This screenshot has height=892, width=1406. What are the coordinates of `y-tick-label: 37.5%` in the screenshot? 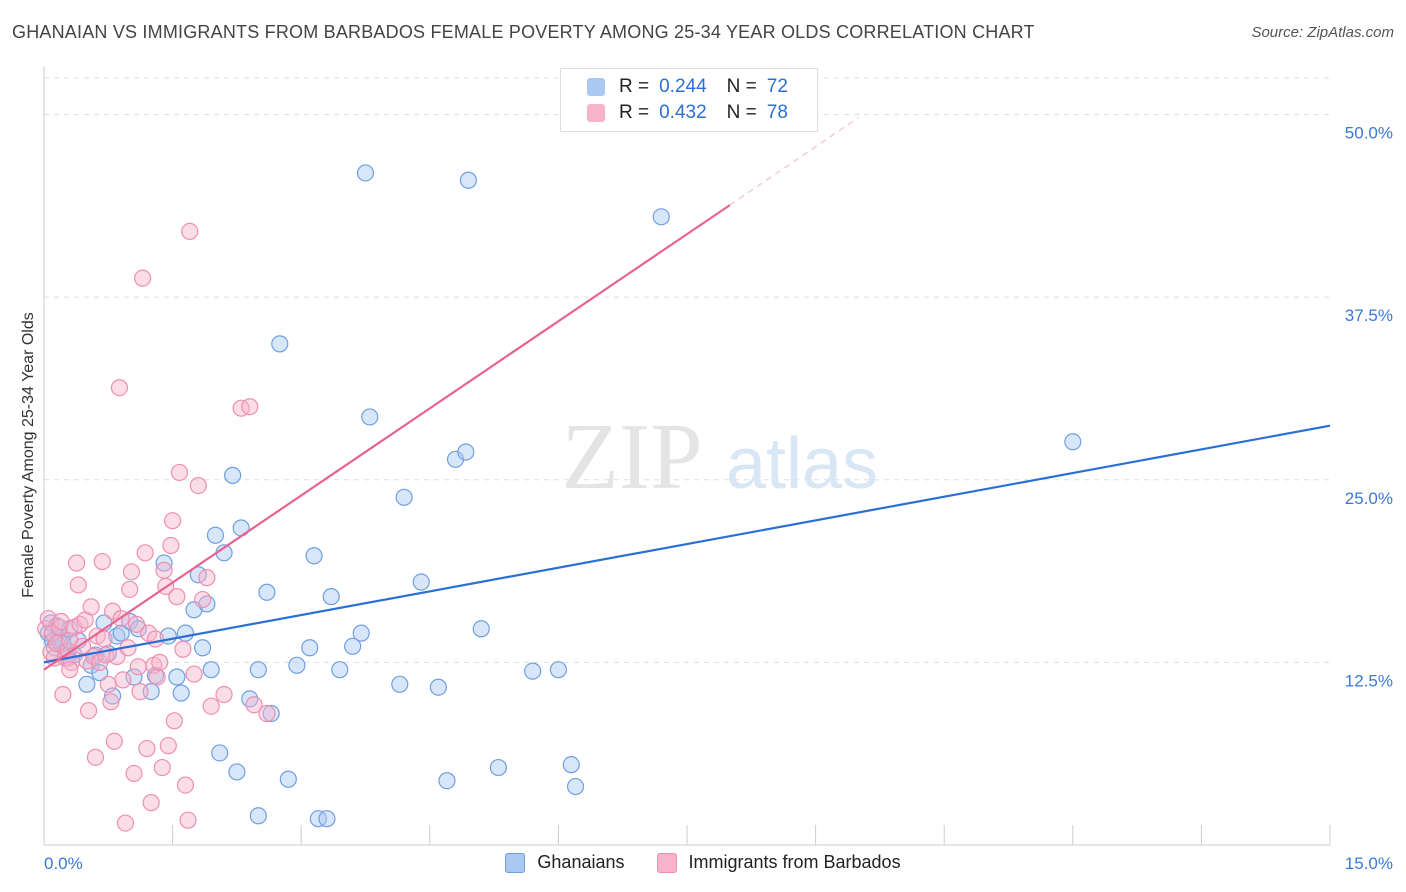 It's located at (1369, 315).